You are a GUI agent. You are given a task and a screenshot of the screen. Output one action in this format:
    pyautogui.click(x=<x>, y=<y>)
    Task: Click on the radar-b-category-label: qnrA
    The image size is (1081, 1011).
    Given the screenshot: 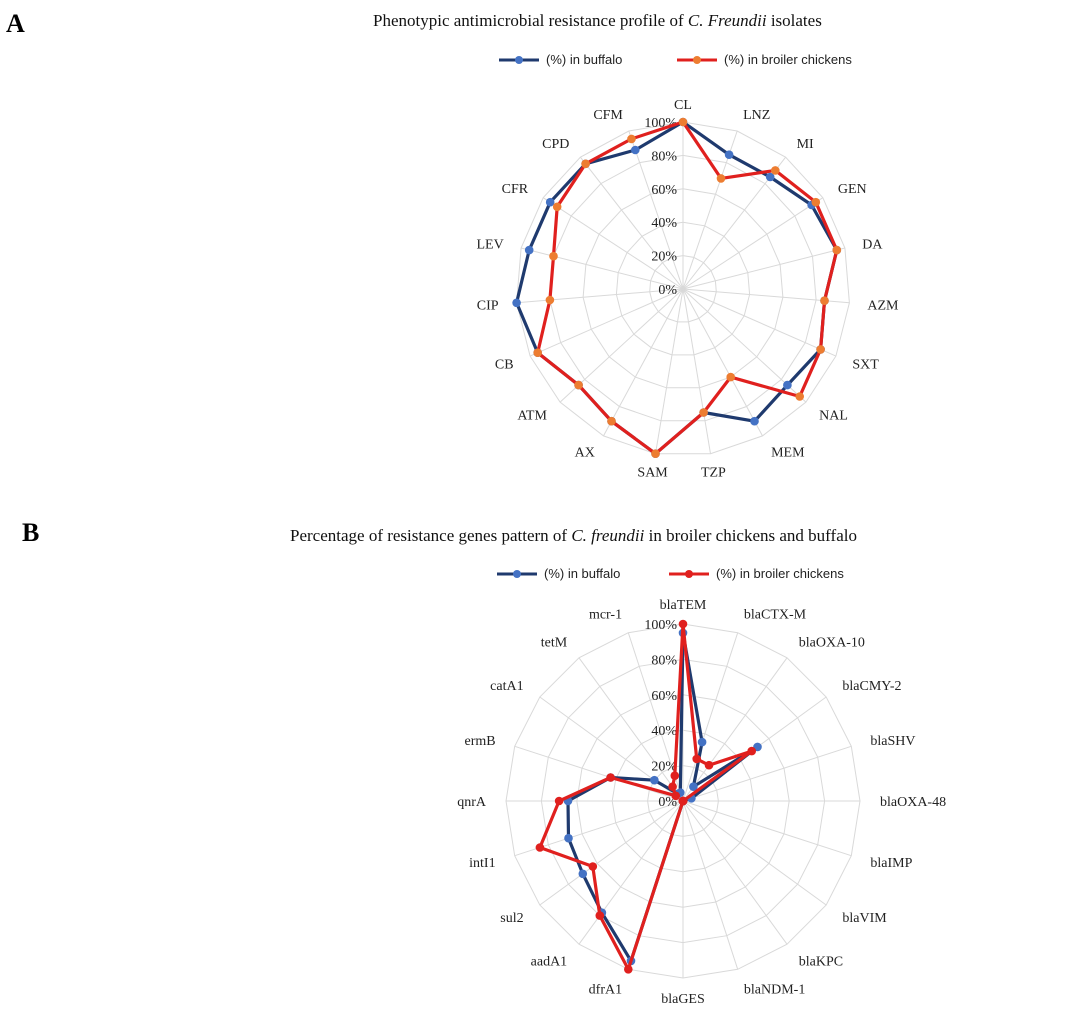 What is the action you would take?
    pyautogui.click(x=472, y=802)
    